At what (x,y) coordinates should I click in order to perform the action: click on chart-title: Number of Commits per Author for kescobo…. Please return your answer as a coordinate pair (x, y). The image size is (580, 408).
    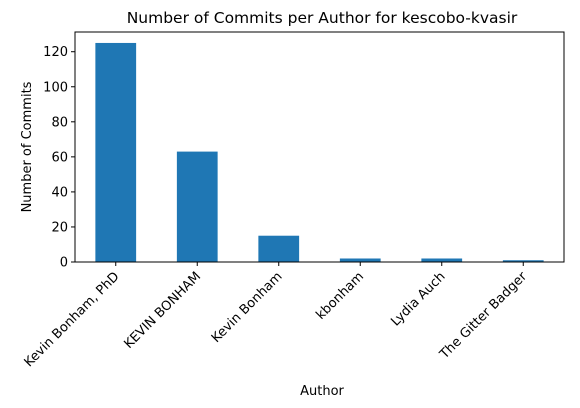
    Looking at the image, I should click on (322, 18).